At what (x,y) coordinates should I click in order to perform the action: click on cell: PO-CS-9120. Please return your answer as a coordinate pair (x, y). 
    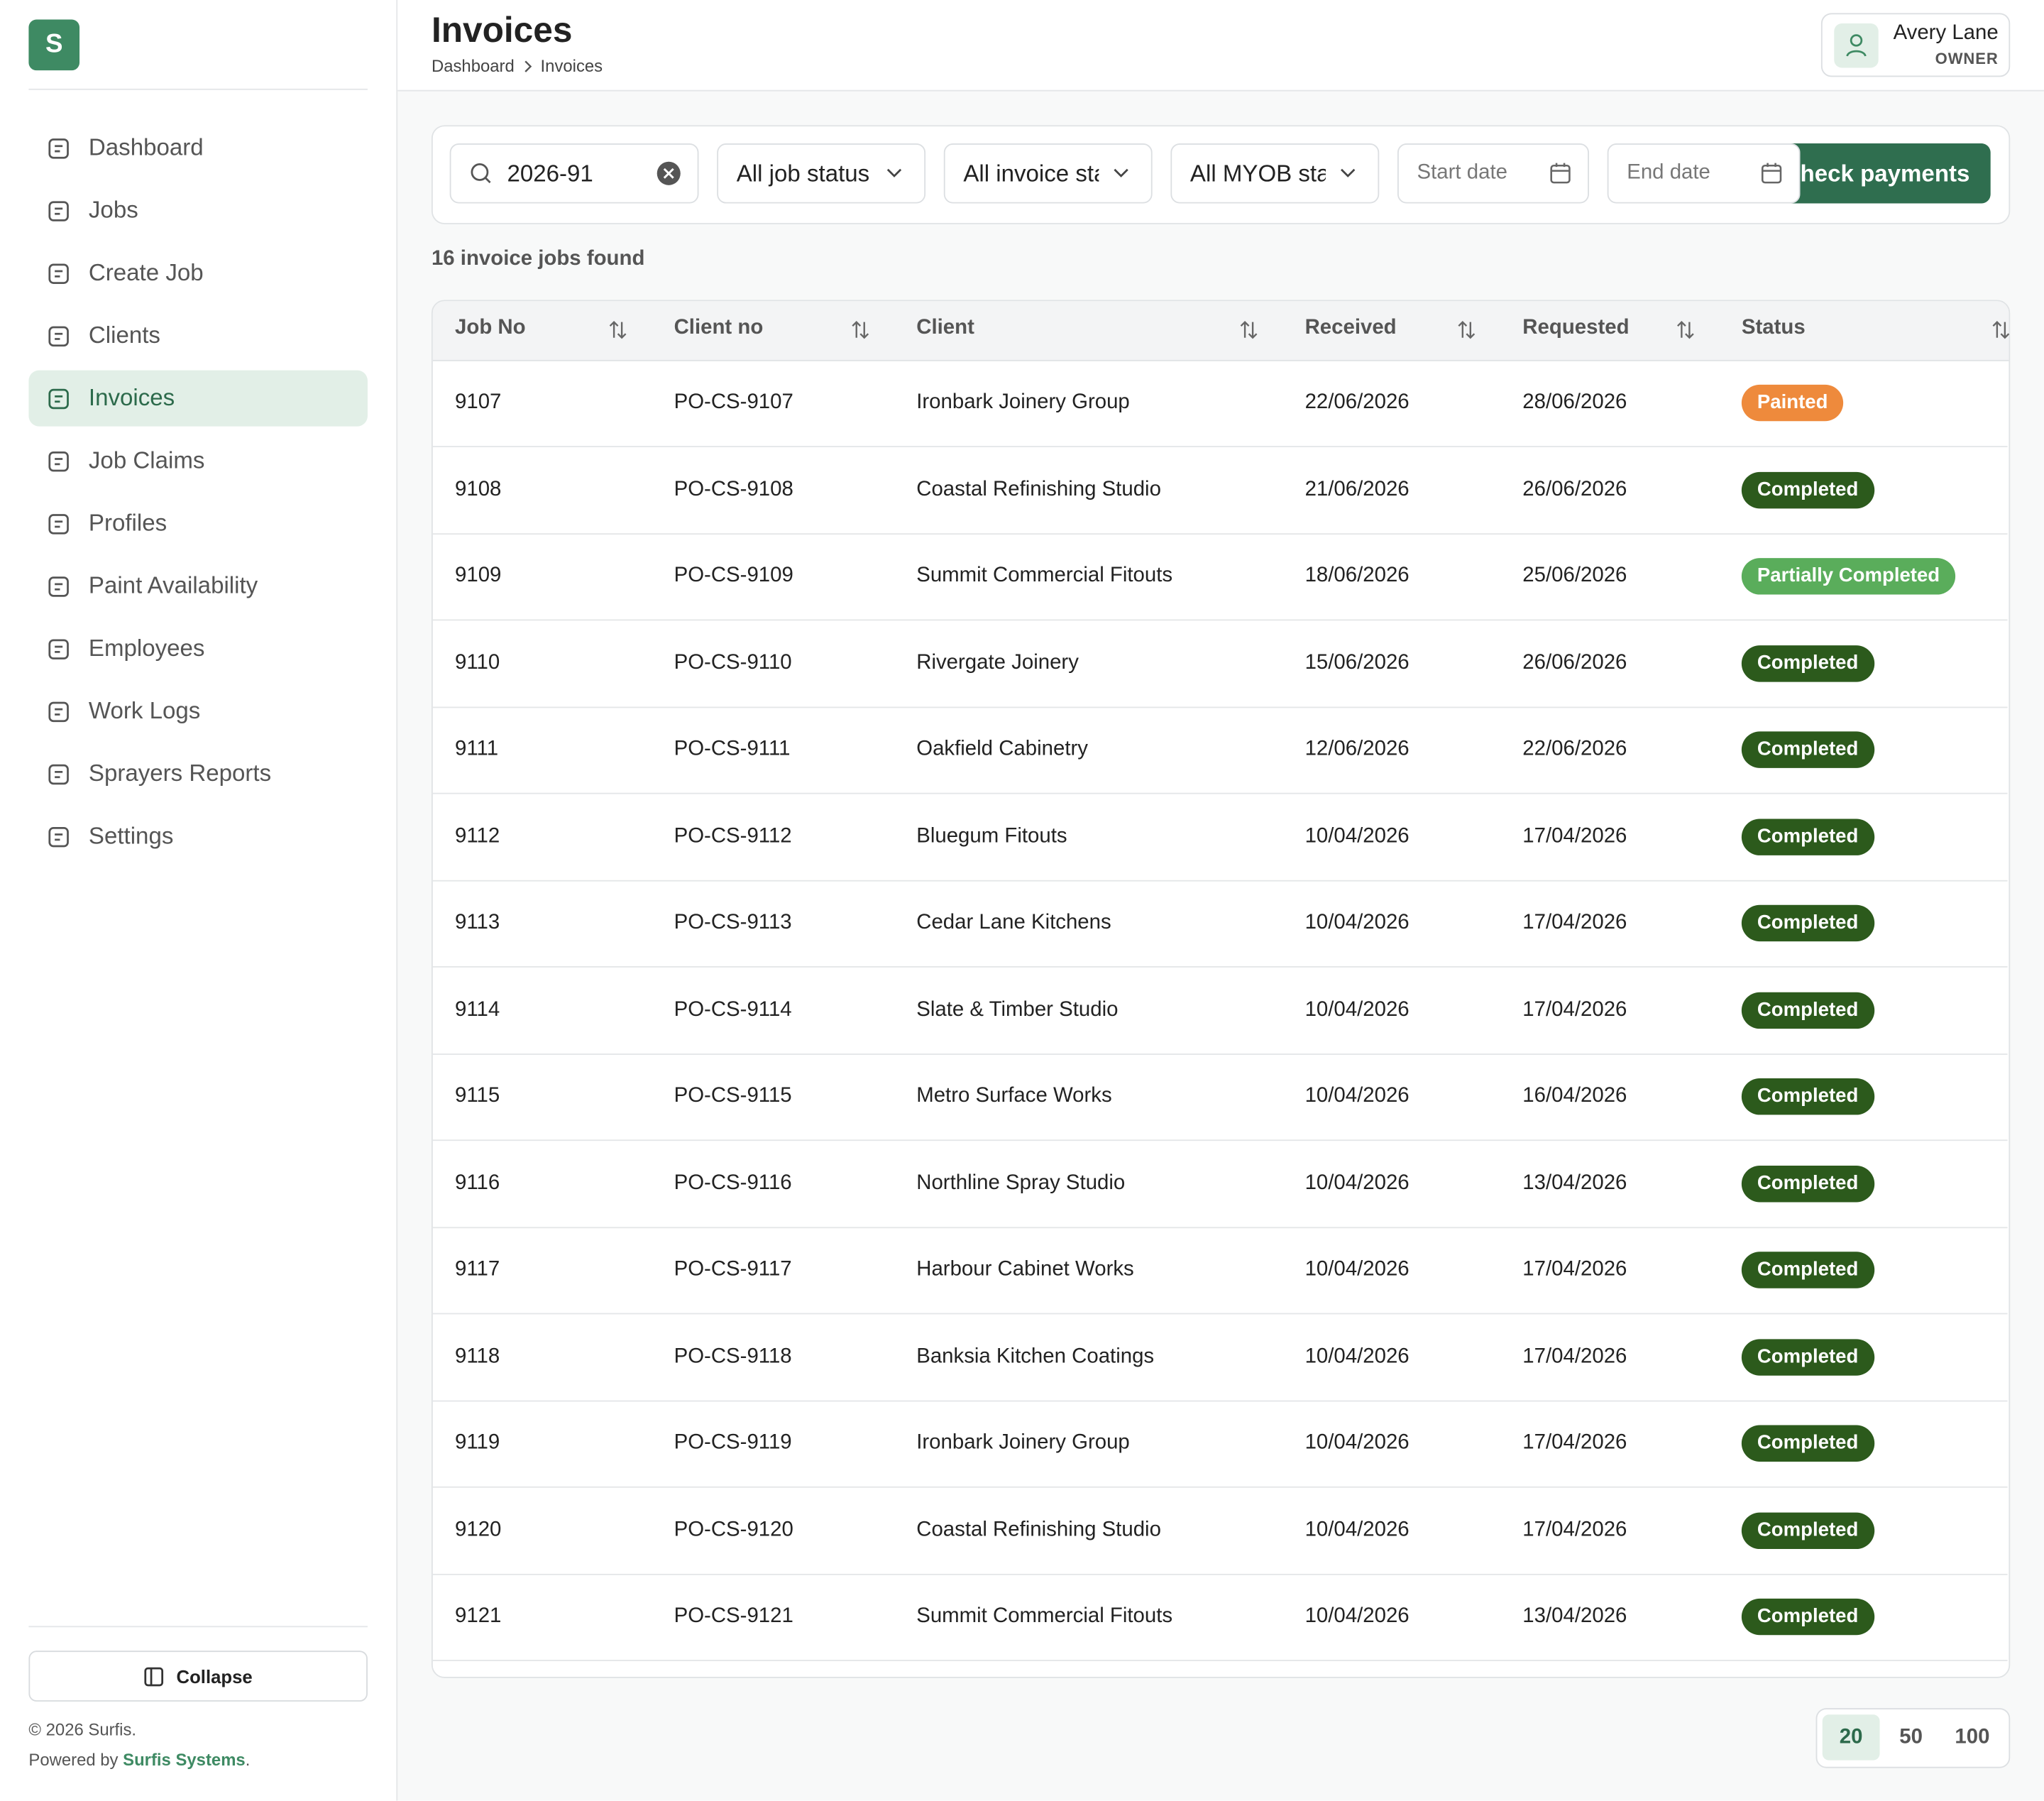
    Looking at the image, I should click on (733, 1530).